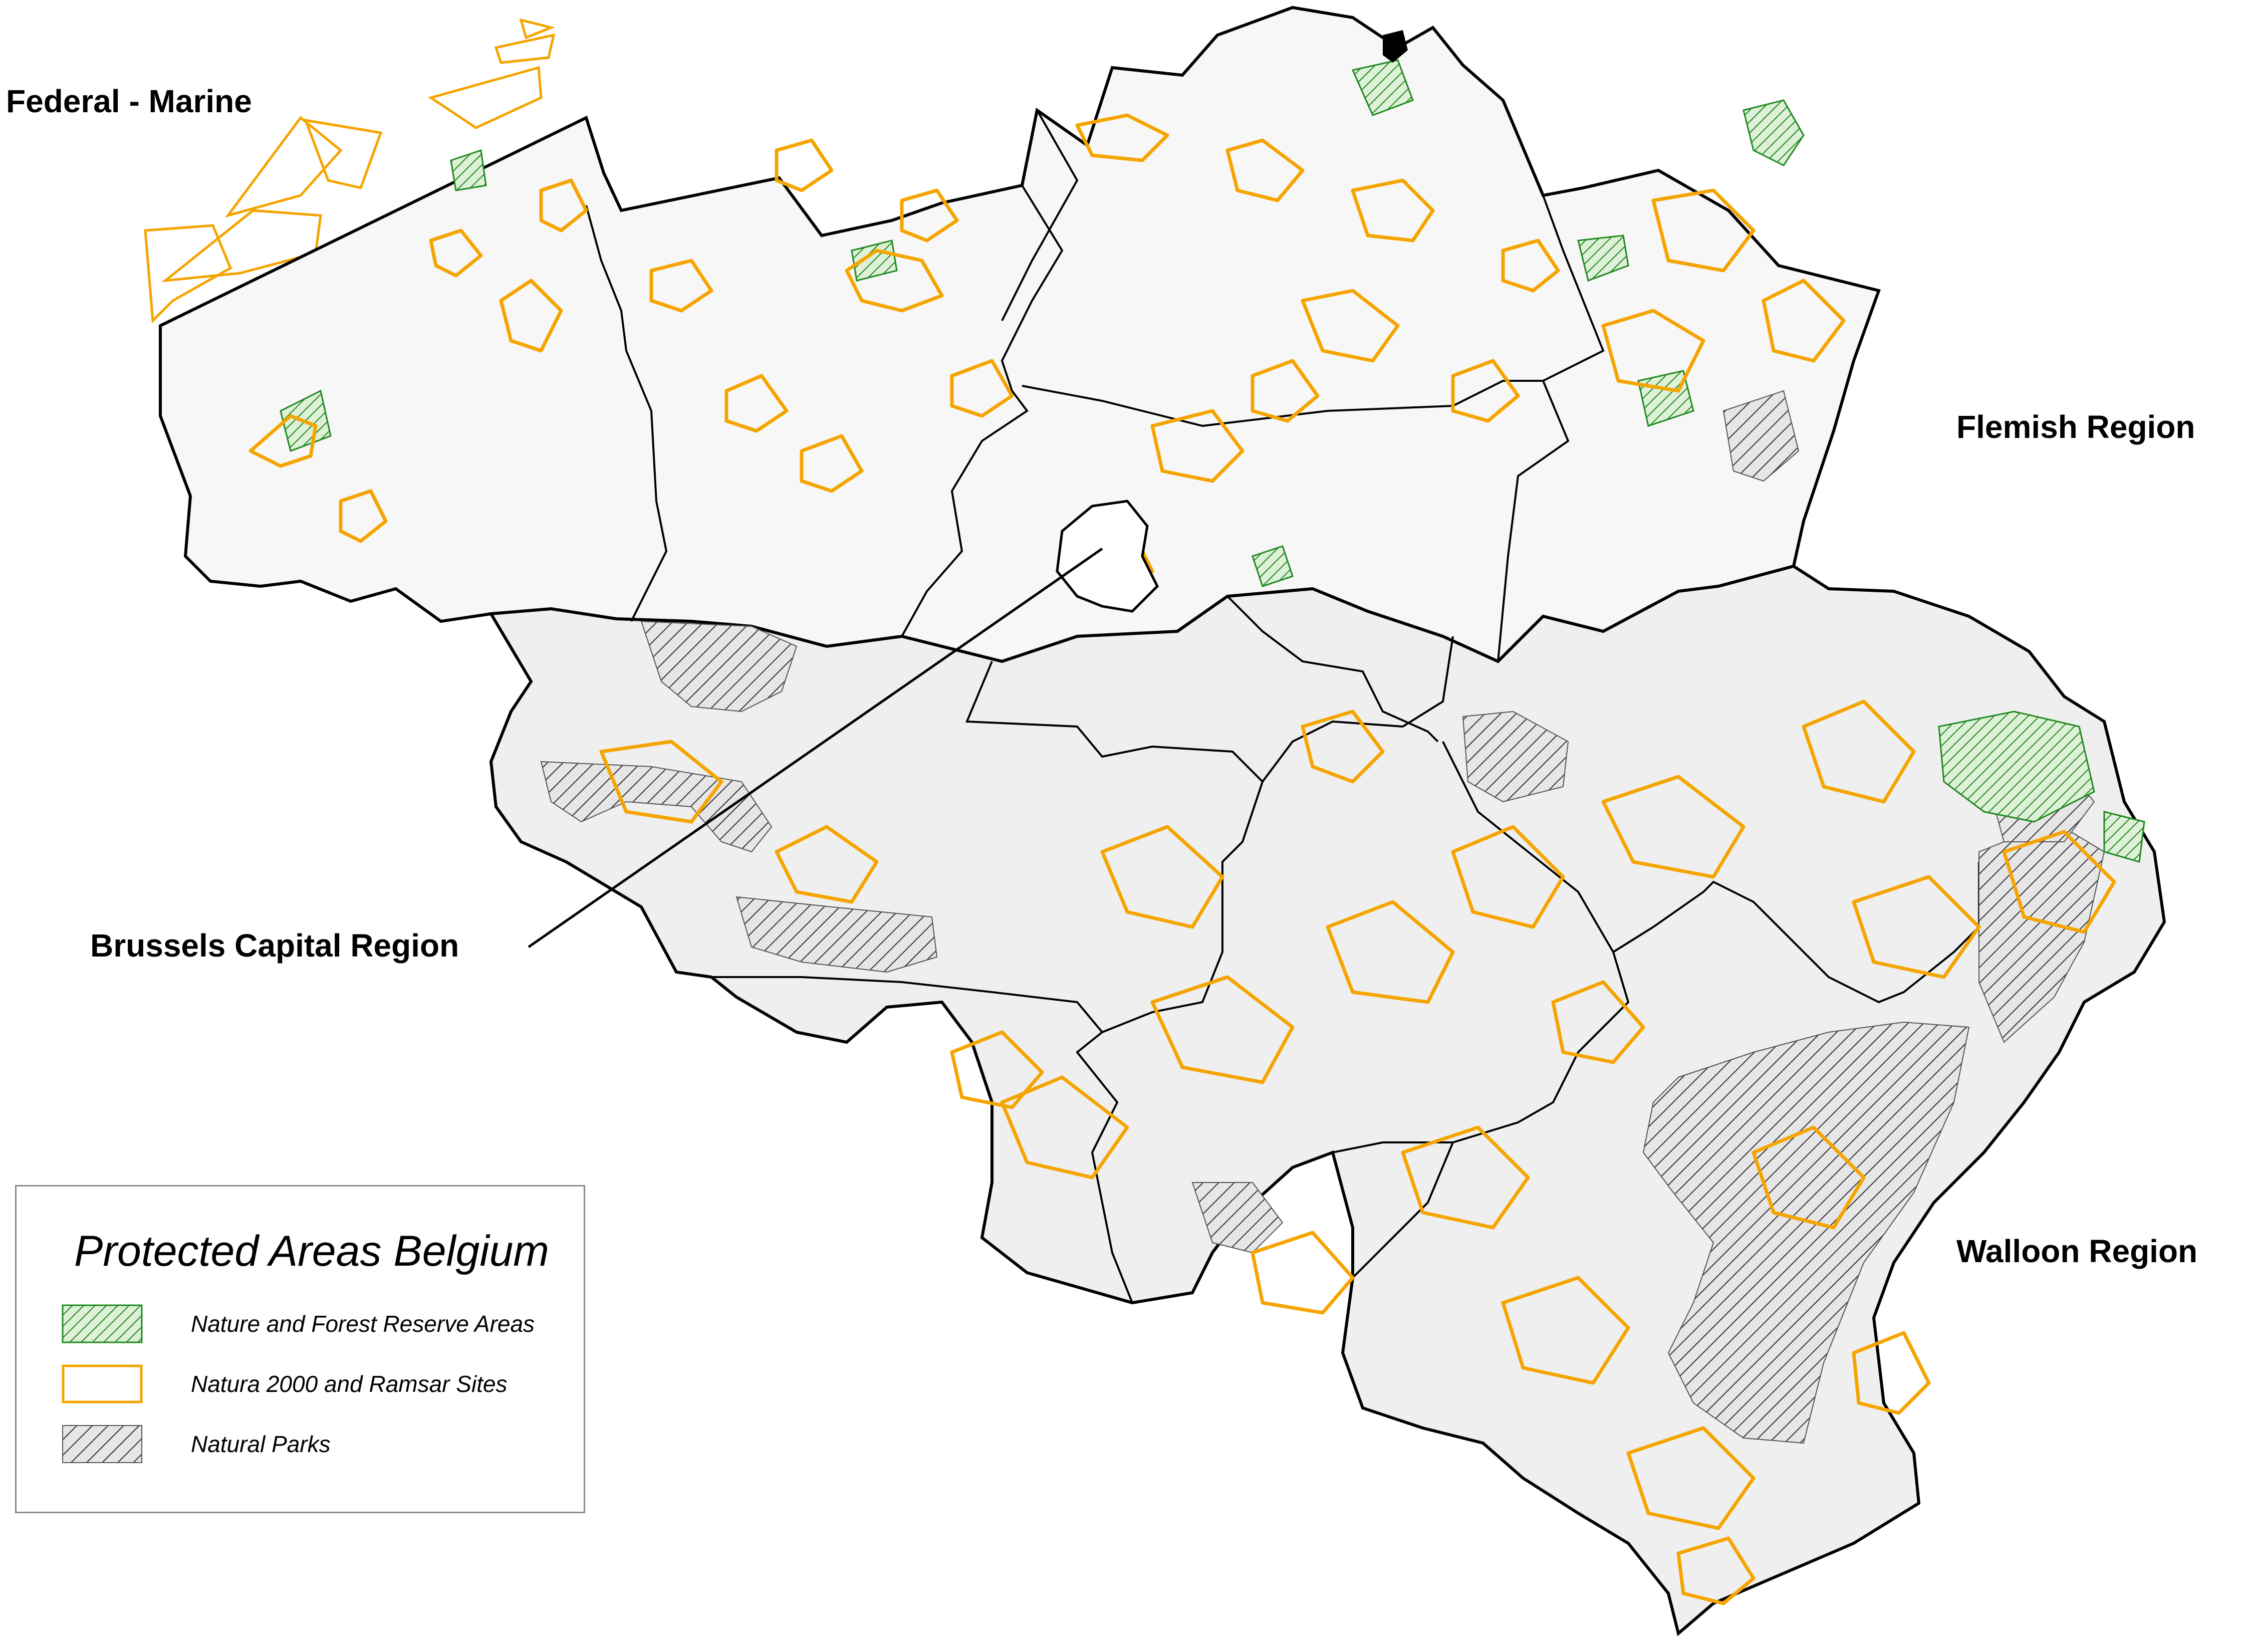  I want to click on legend-label-natural-parks: Natural Parks, so click(261, 1444).